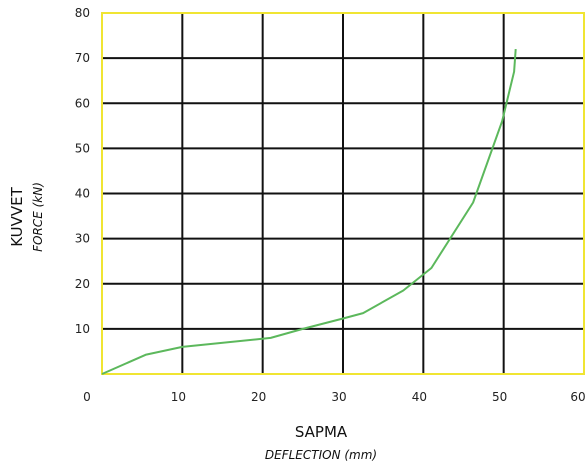 This screenshot has width=585, height=466. I want to click on x-tick-label: 30, so click(338, 397).